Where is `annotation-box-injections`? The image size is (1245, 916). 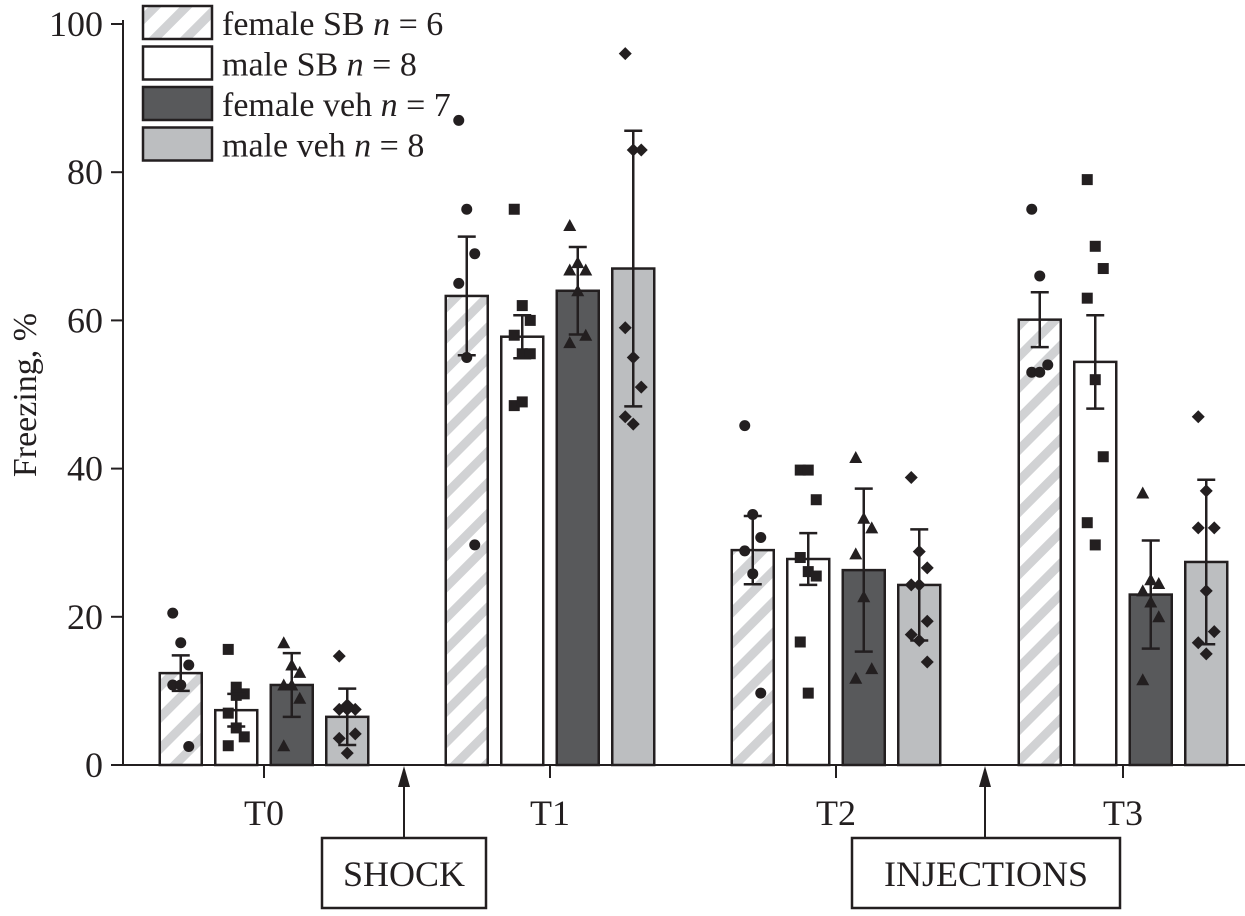 annotation-box-injections is located at coordinates (986, 873).